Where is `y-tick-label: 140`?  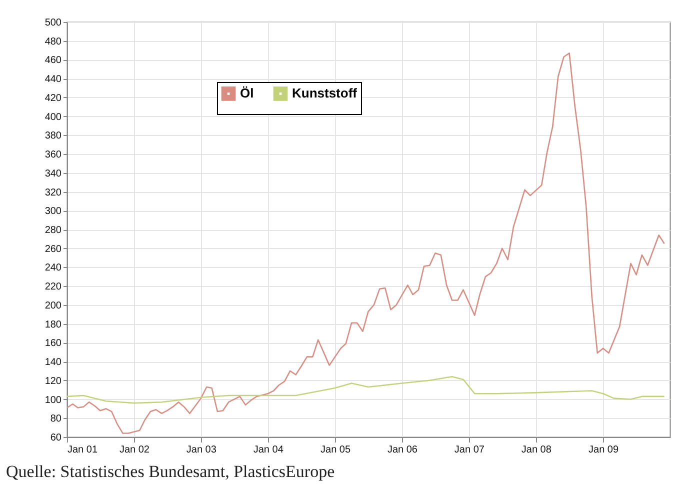
y-tick-label: 140 is located at coordinates (53, 362).